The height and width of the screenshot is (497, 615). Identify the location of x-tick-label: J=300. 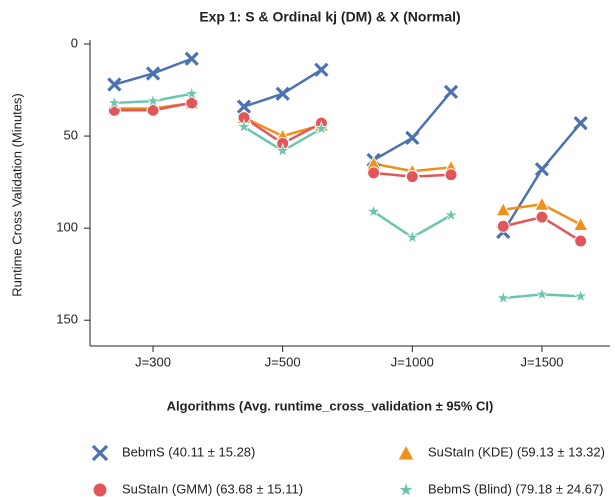
(153, 361).